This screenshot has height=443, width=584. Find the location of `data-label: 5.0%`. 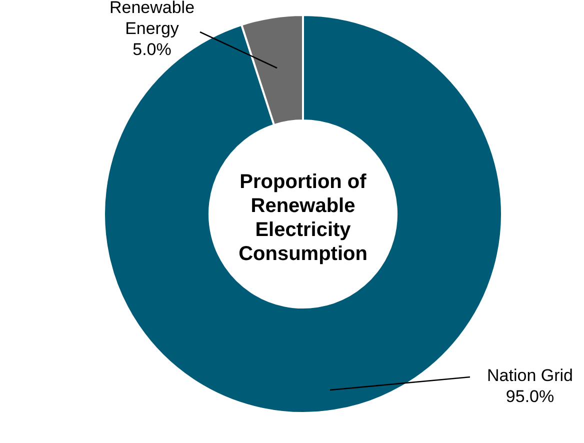

data-label: 5.0% is located at coordinates (152, 50).